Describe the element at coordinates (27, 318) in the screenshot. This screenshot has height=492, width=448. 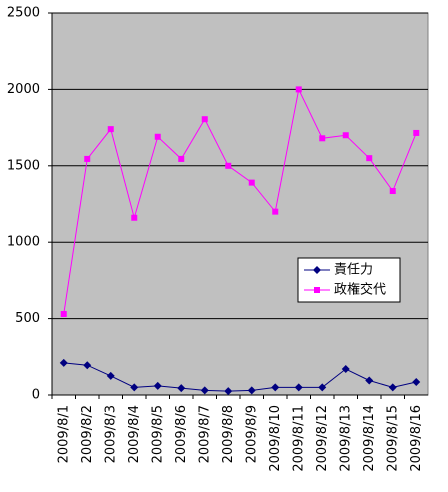
I see `y-tick-label: 500` at that location.